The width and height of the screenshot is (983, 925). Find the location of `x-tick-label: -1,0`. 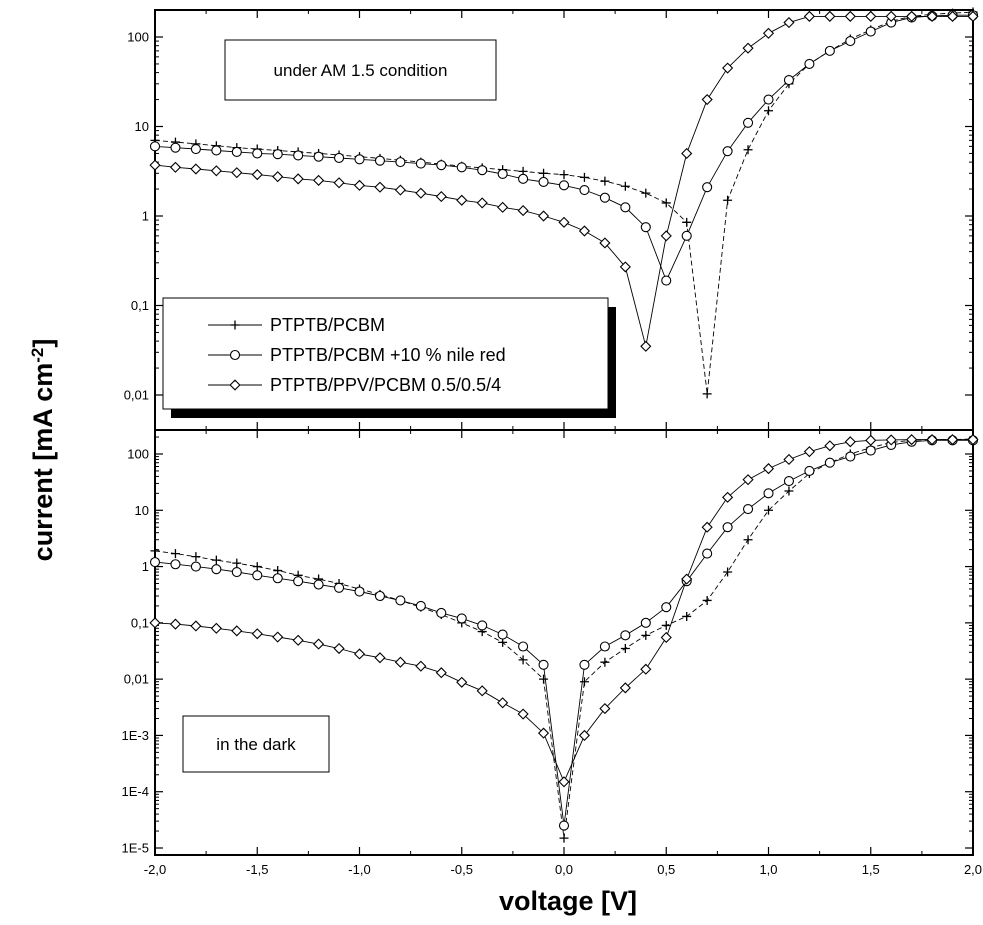

x-tick-label: -1,0 is located at coordinates (359, 869).